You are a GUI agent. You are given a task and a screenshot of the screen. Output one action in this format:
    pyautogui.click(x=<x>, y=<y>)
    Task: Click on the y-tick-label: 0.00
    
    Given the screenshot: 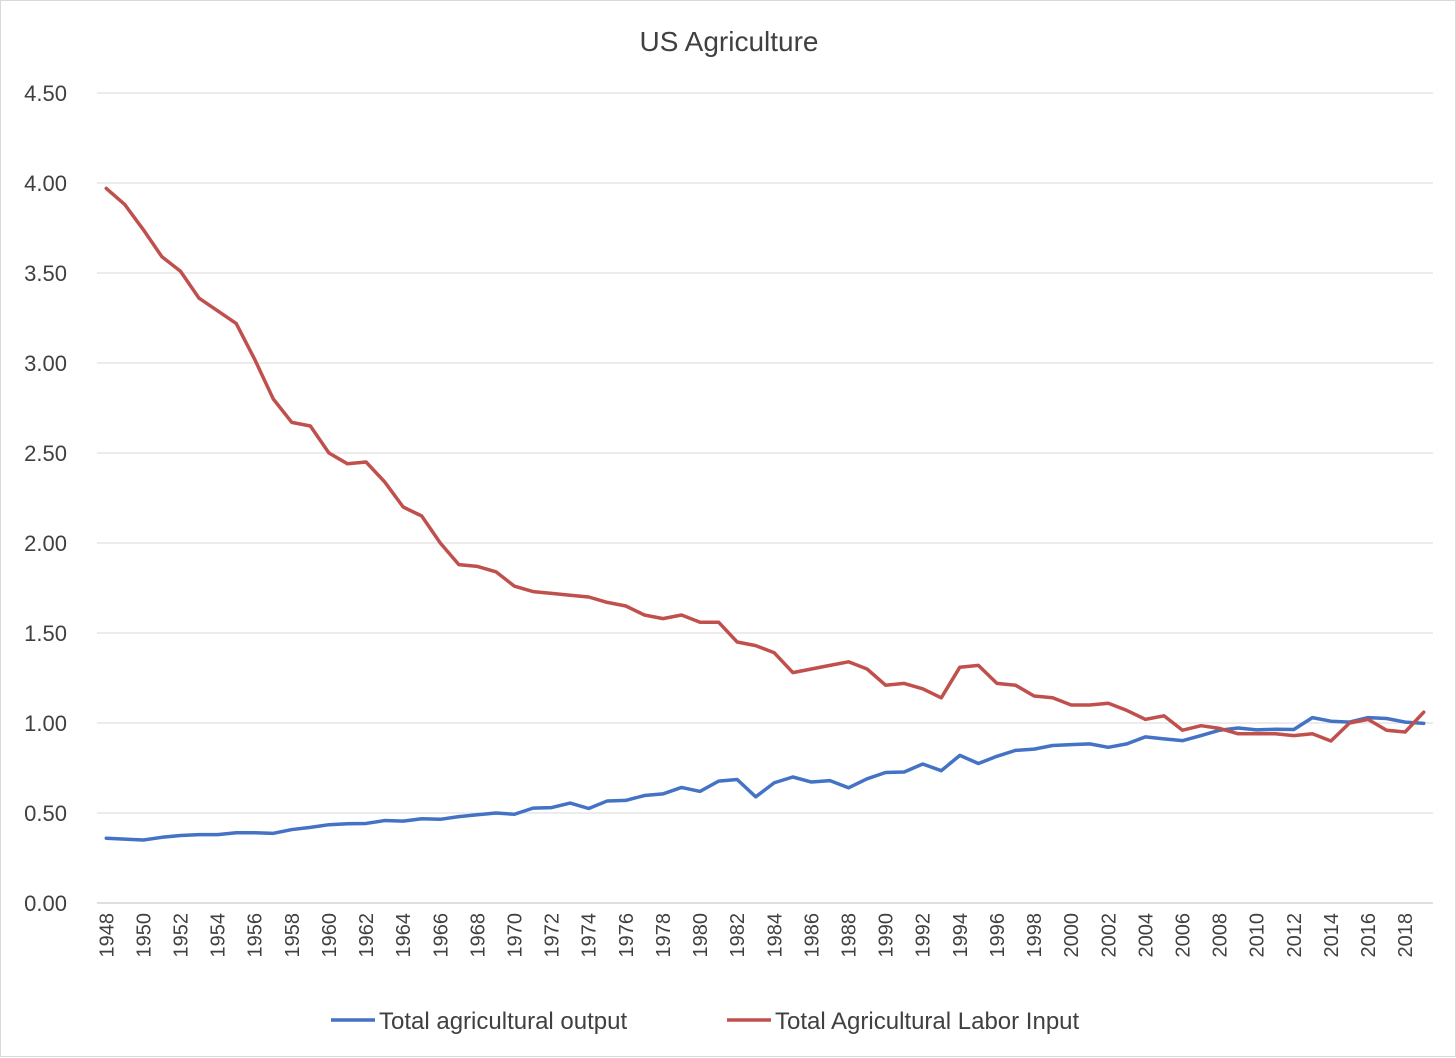 What is the action you would take?
    pyautogui.click(x=45, y=903)
    